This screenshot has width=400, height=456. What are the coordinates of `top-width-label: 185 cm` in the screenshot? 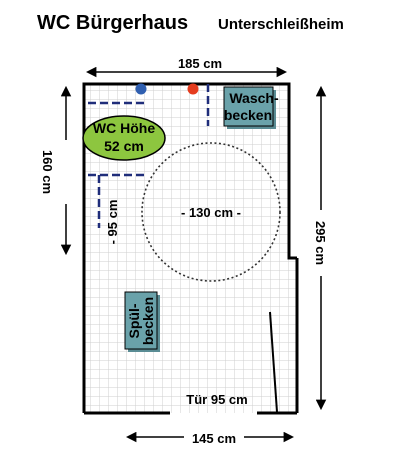 It's located at (200, 63).